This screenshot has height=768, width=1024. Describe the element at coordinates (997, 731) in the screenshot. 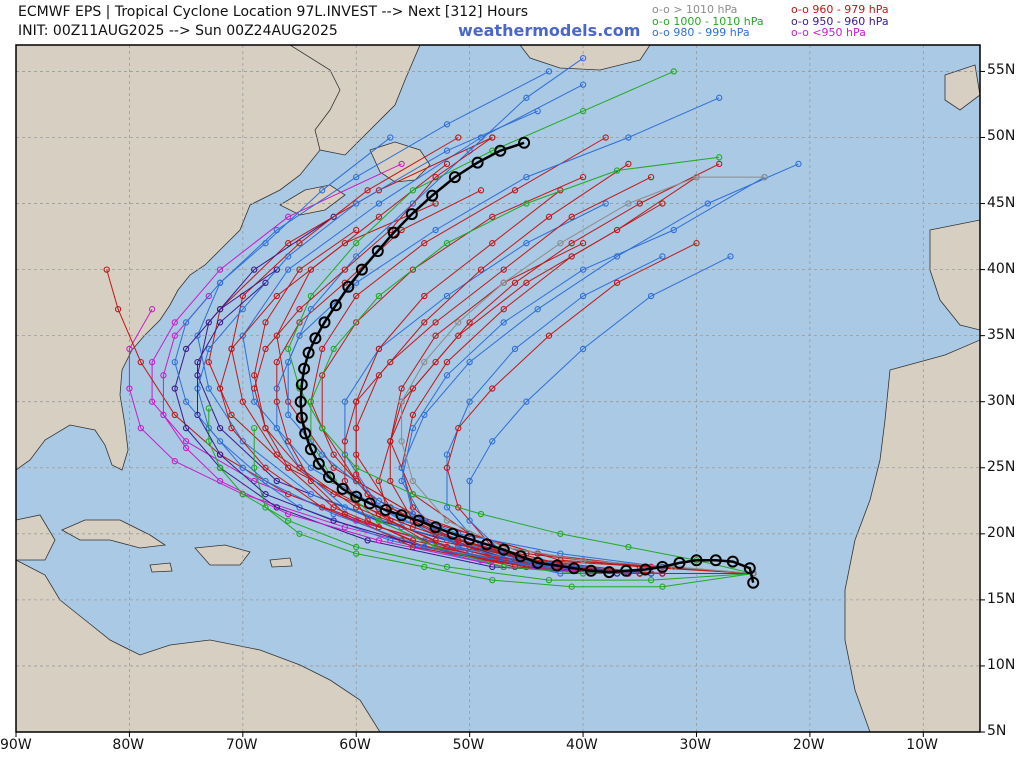

I see `lat-tick-label: 5N` at that location.